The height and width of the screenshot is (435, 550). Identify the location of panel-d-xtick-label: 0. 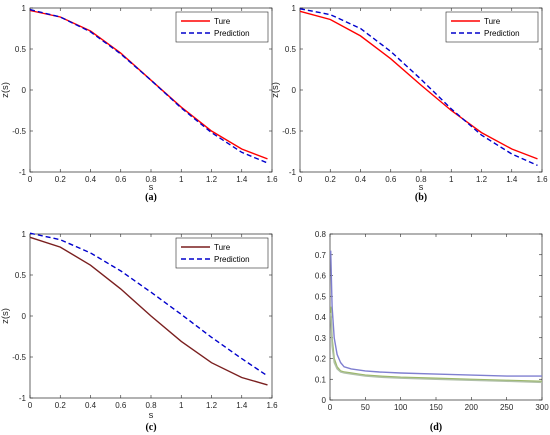
(330, 407).